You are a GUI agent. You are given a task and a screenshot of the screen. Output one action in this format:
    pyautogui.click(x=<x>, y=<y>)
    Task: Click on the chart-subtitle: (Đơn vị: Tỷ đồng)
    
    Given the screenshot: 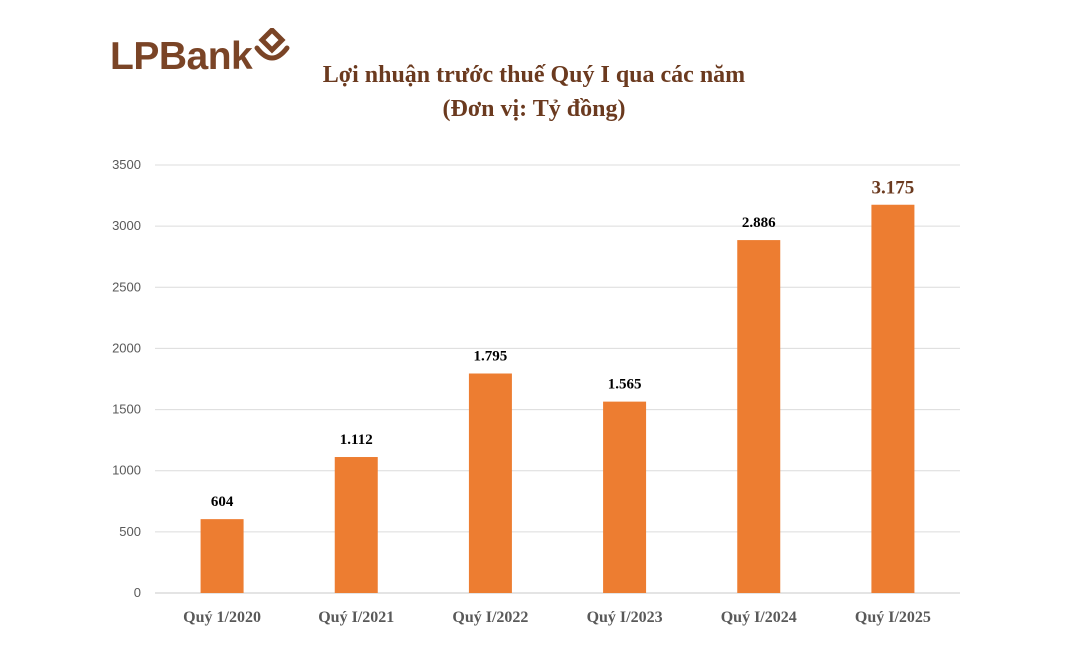 What is the action you would take?
    pyautogui.click(x=534, y=109)
    